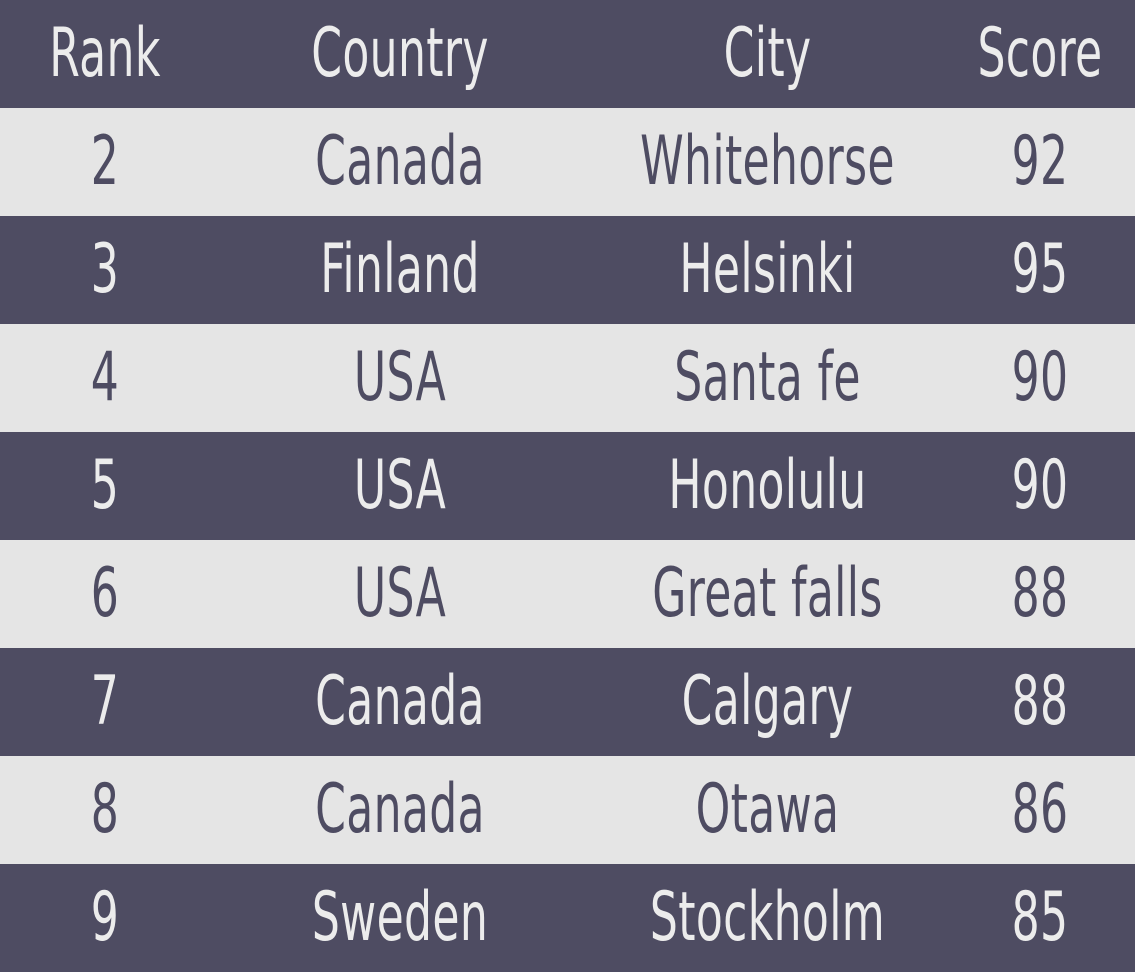 The width and height of the screenshot is (1135, 972). I want to click on table-row: 8 Canada Otawa 86, so click(567, 810).